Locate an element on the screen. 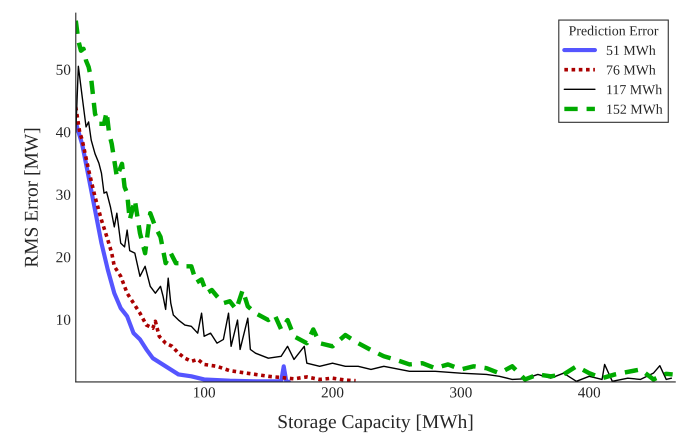 This screenshot has width=689, height=439. x-tick-label: 300 is located at coordinates (461, 392).